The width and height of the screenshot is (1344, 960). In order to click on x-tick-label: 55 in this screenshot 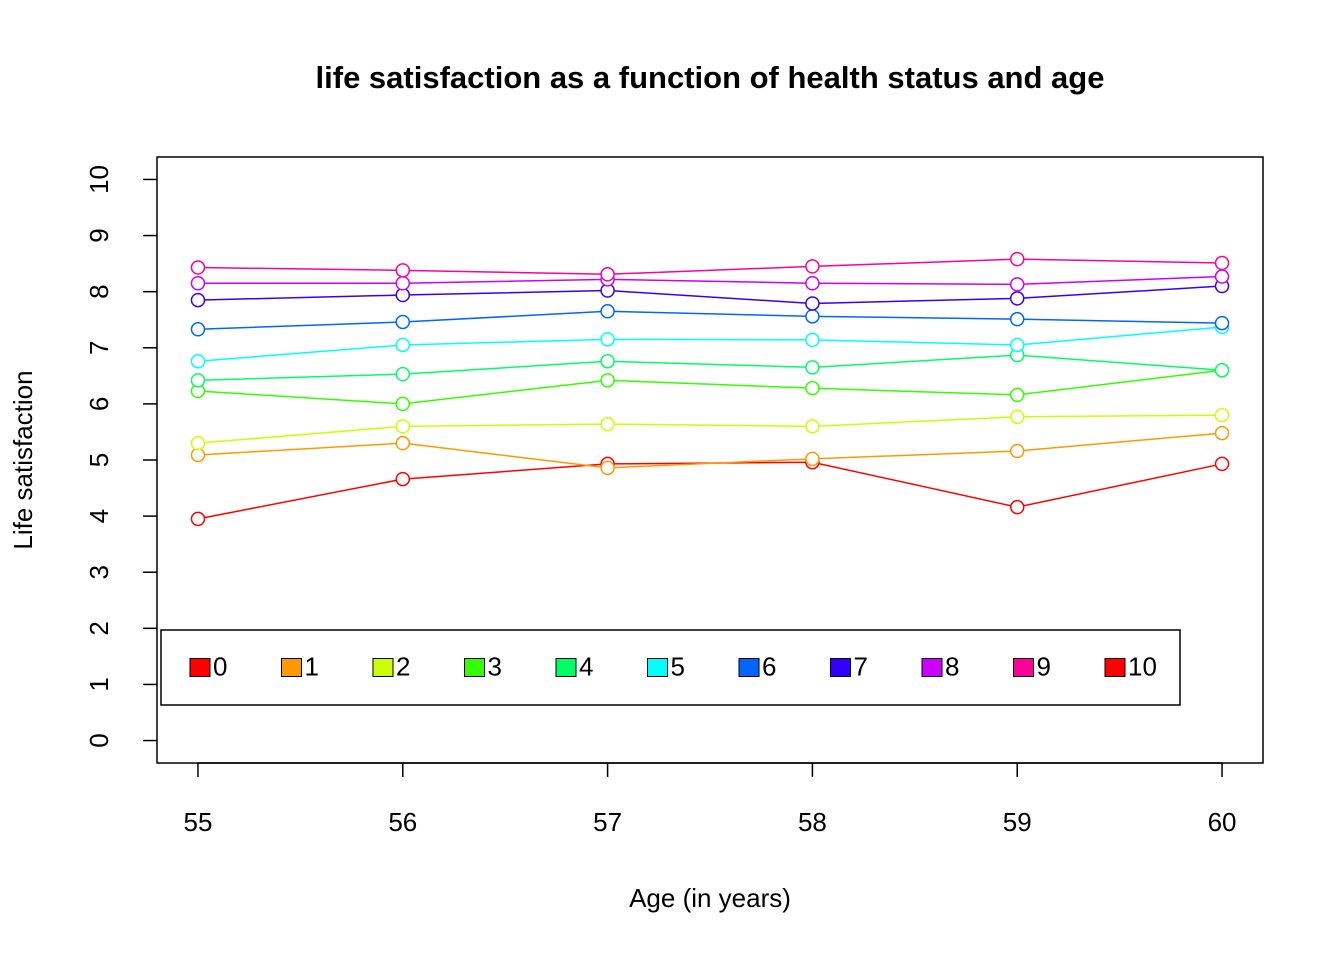, I will do `click(198, 822)`.